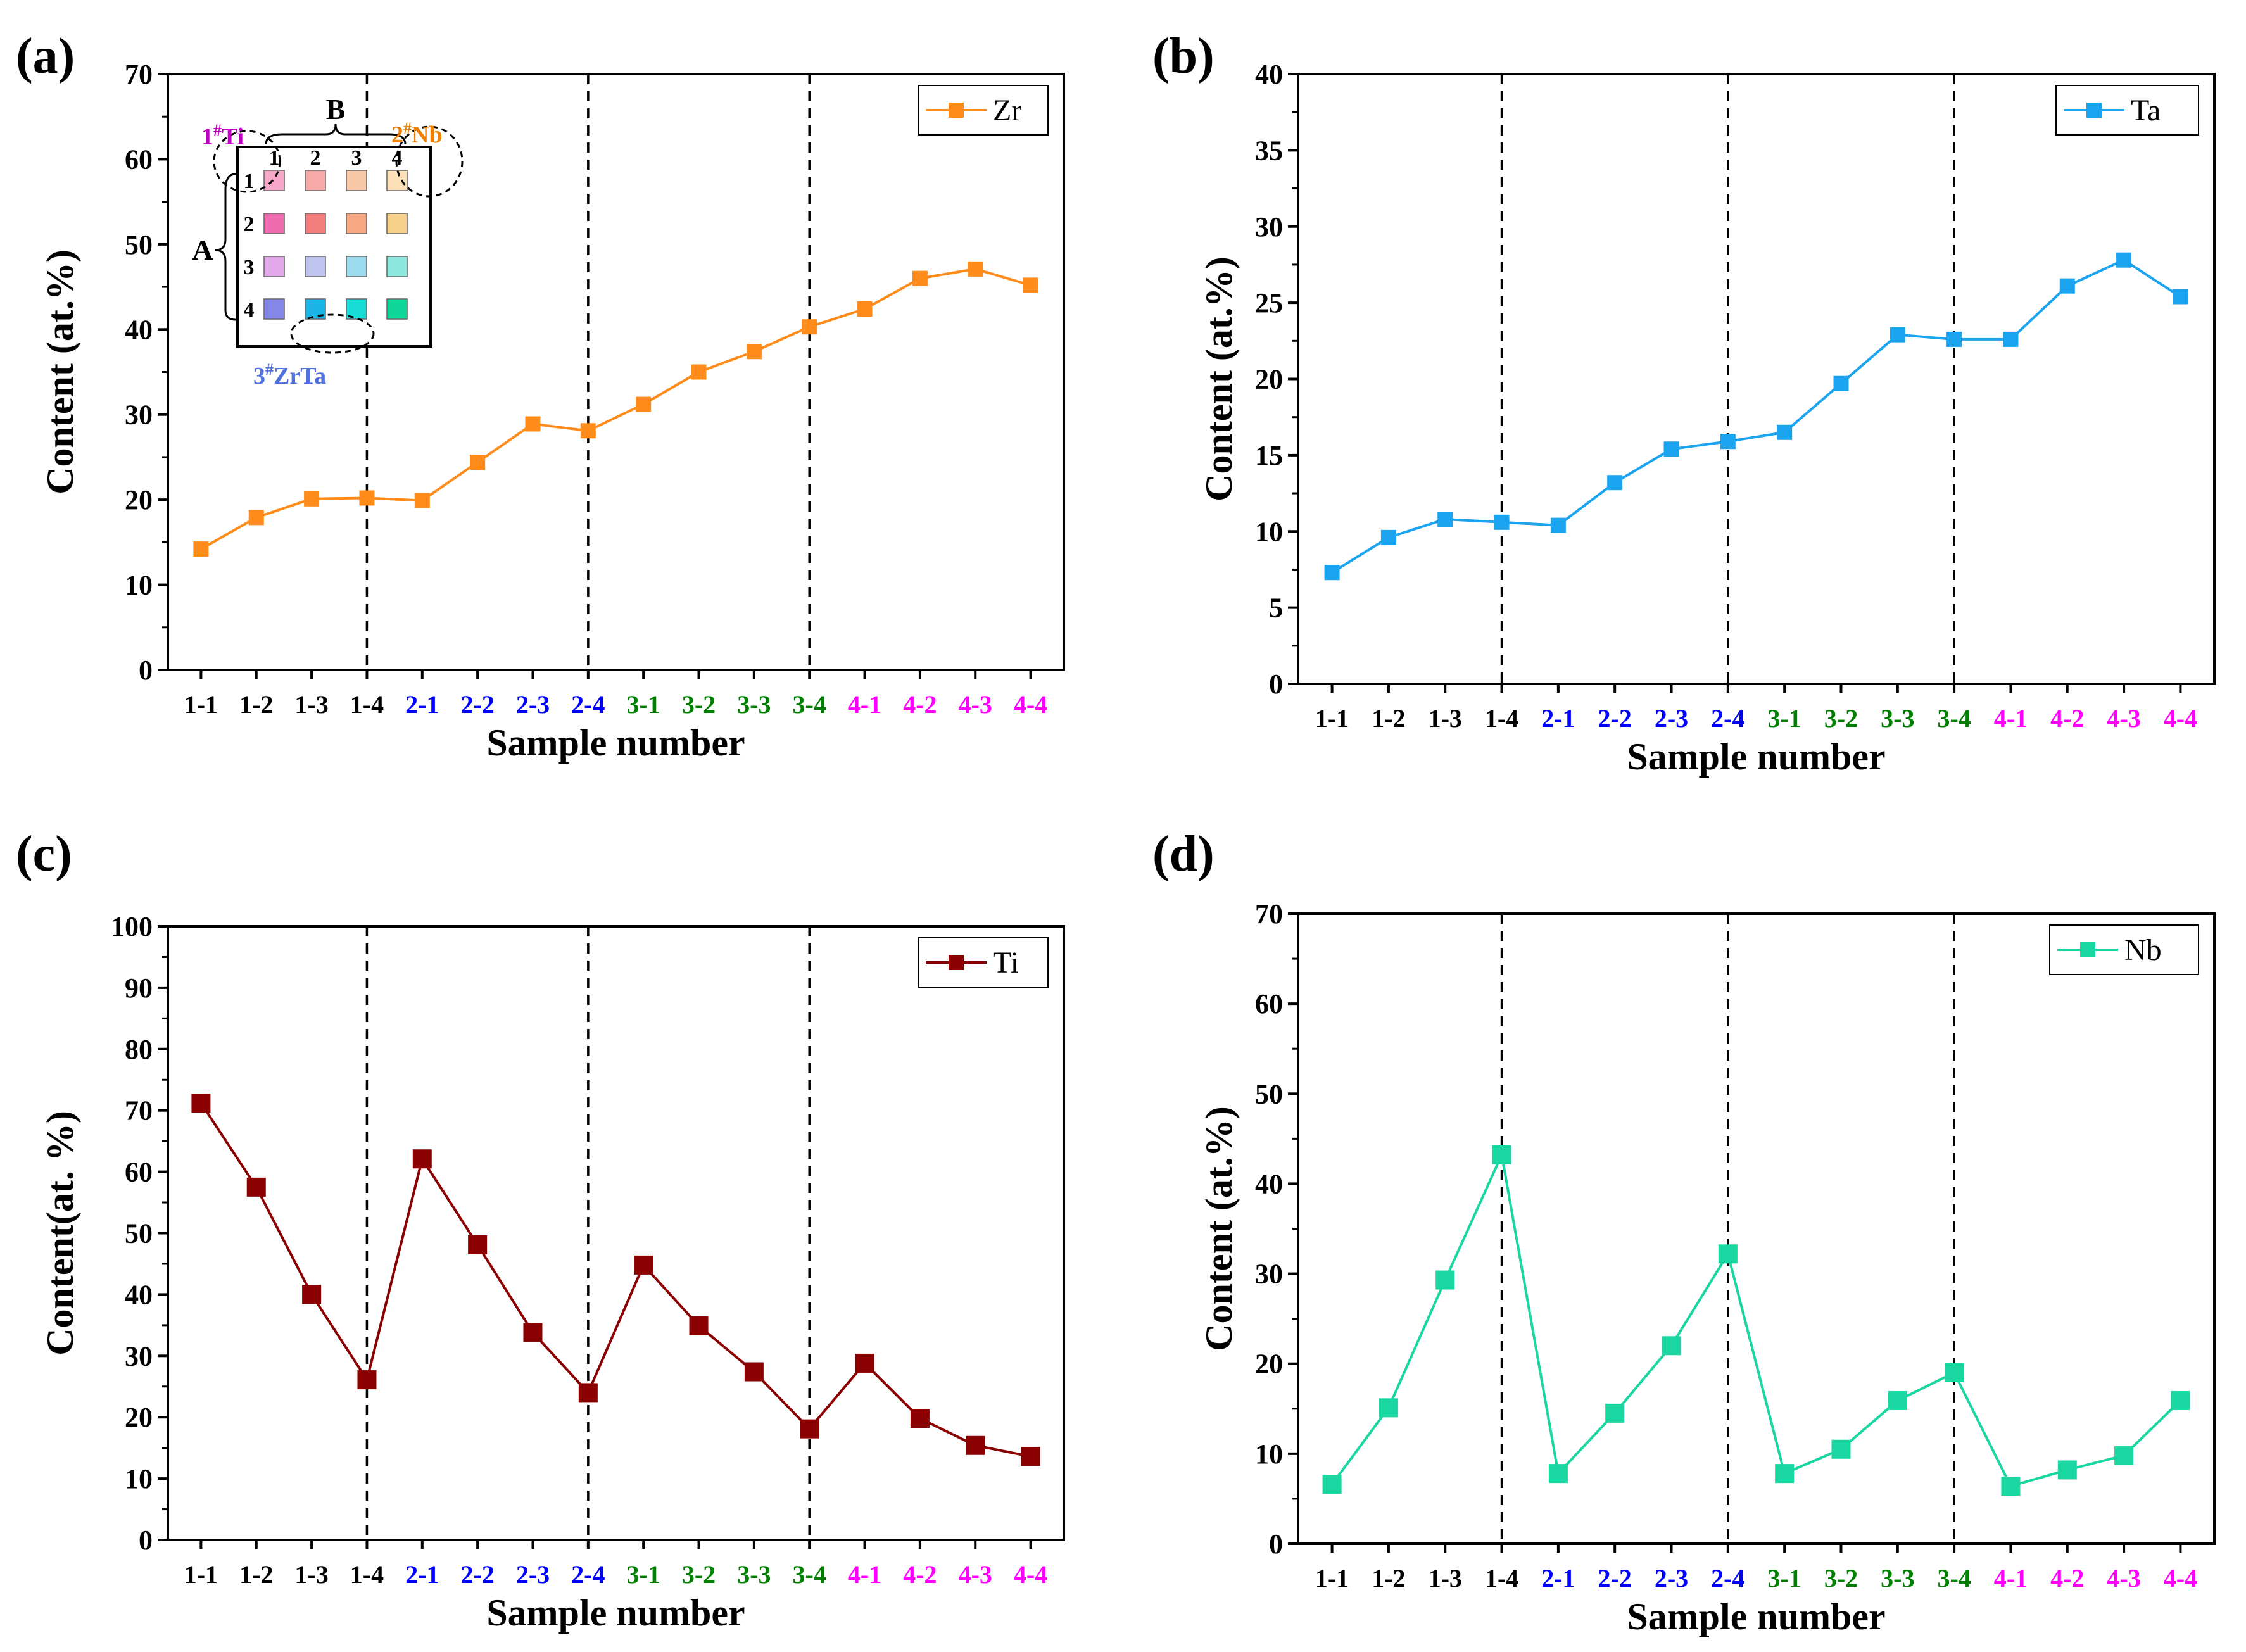  I want to click on y-tick-label: 35, so click(1269, 151).